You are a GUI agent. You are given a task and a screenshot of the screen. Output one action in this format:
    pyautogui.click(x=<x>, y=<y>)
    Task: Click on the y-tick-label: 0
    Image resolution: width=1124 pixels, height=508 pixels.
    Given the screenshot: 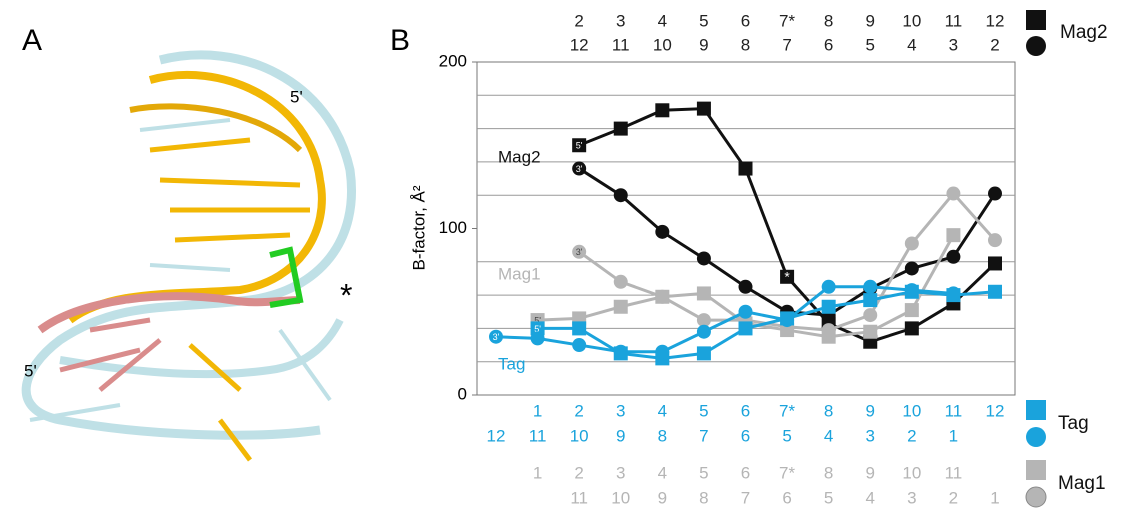 What is the action you would take?
    pyautogui.click(x=462, y=393)
    